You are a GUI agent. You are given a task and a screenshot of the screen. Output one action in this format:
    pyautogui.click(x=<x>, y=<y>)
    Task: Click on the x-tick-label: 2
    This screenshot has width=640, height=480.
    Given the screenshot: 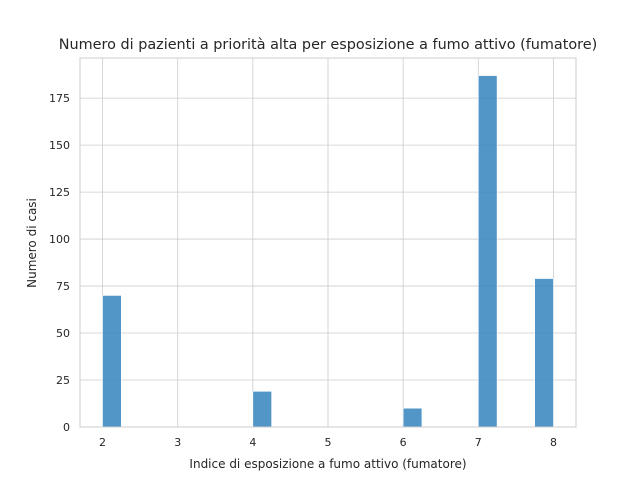 What is the action you would take?
    pyautogui.click(x=102, y=442)
    